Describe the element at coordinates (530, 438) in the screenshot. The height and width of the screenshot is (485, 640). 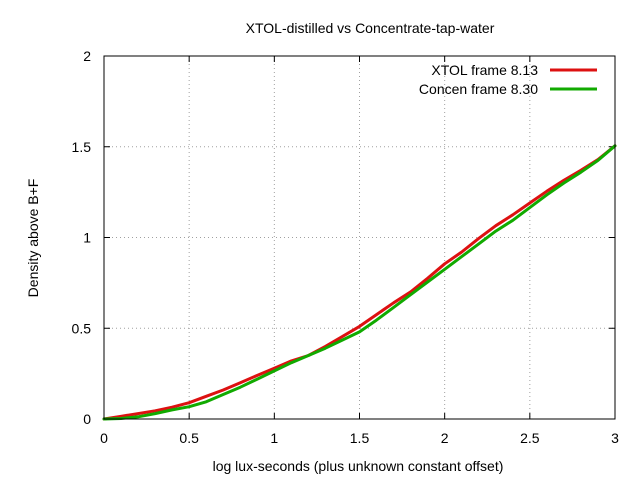
I see `x-tick-label: 2.5` at that location.